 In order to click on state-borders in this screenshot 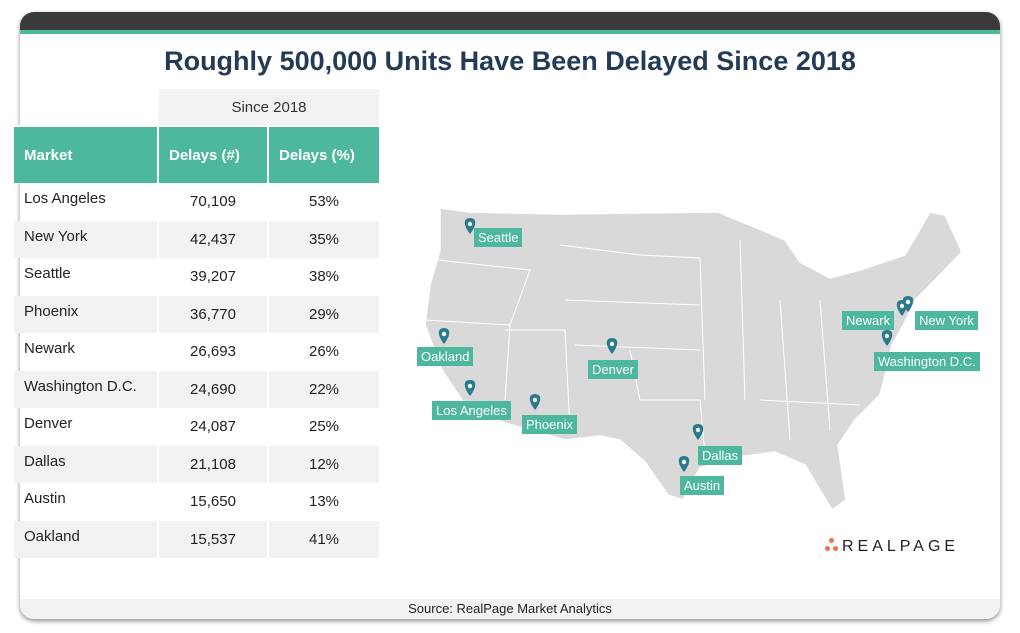, I will do `click(642, 347)`.